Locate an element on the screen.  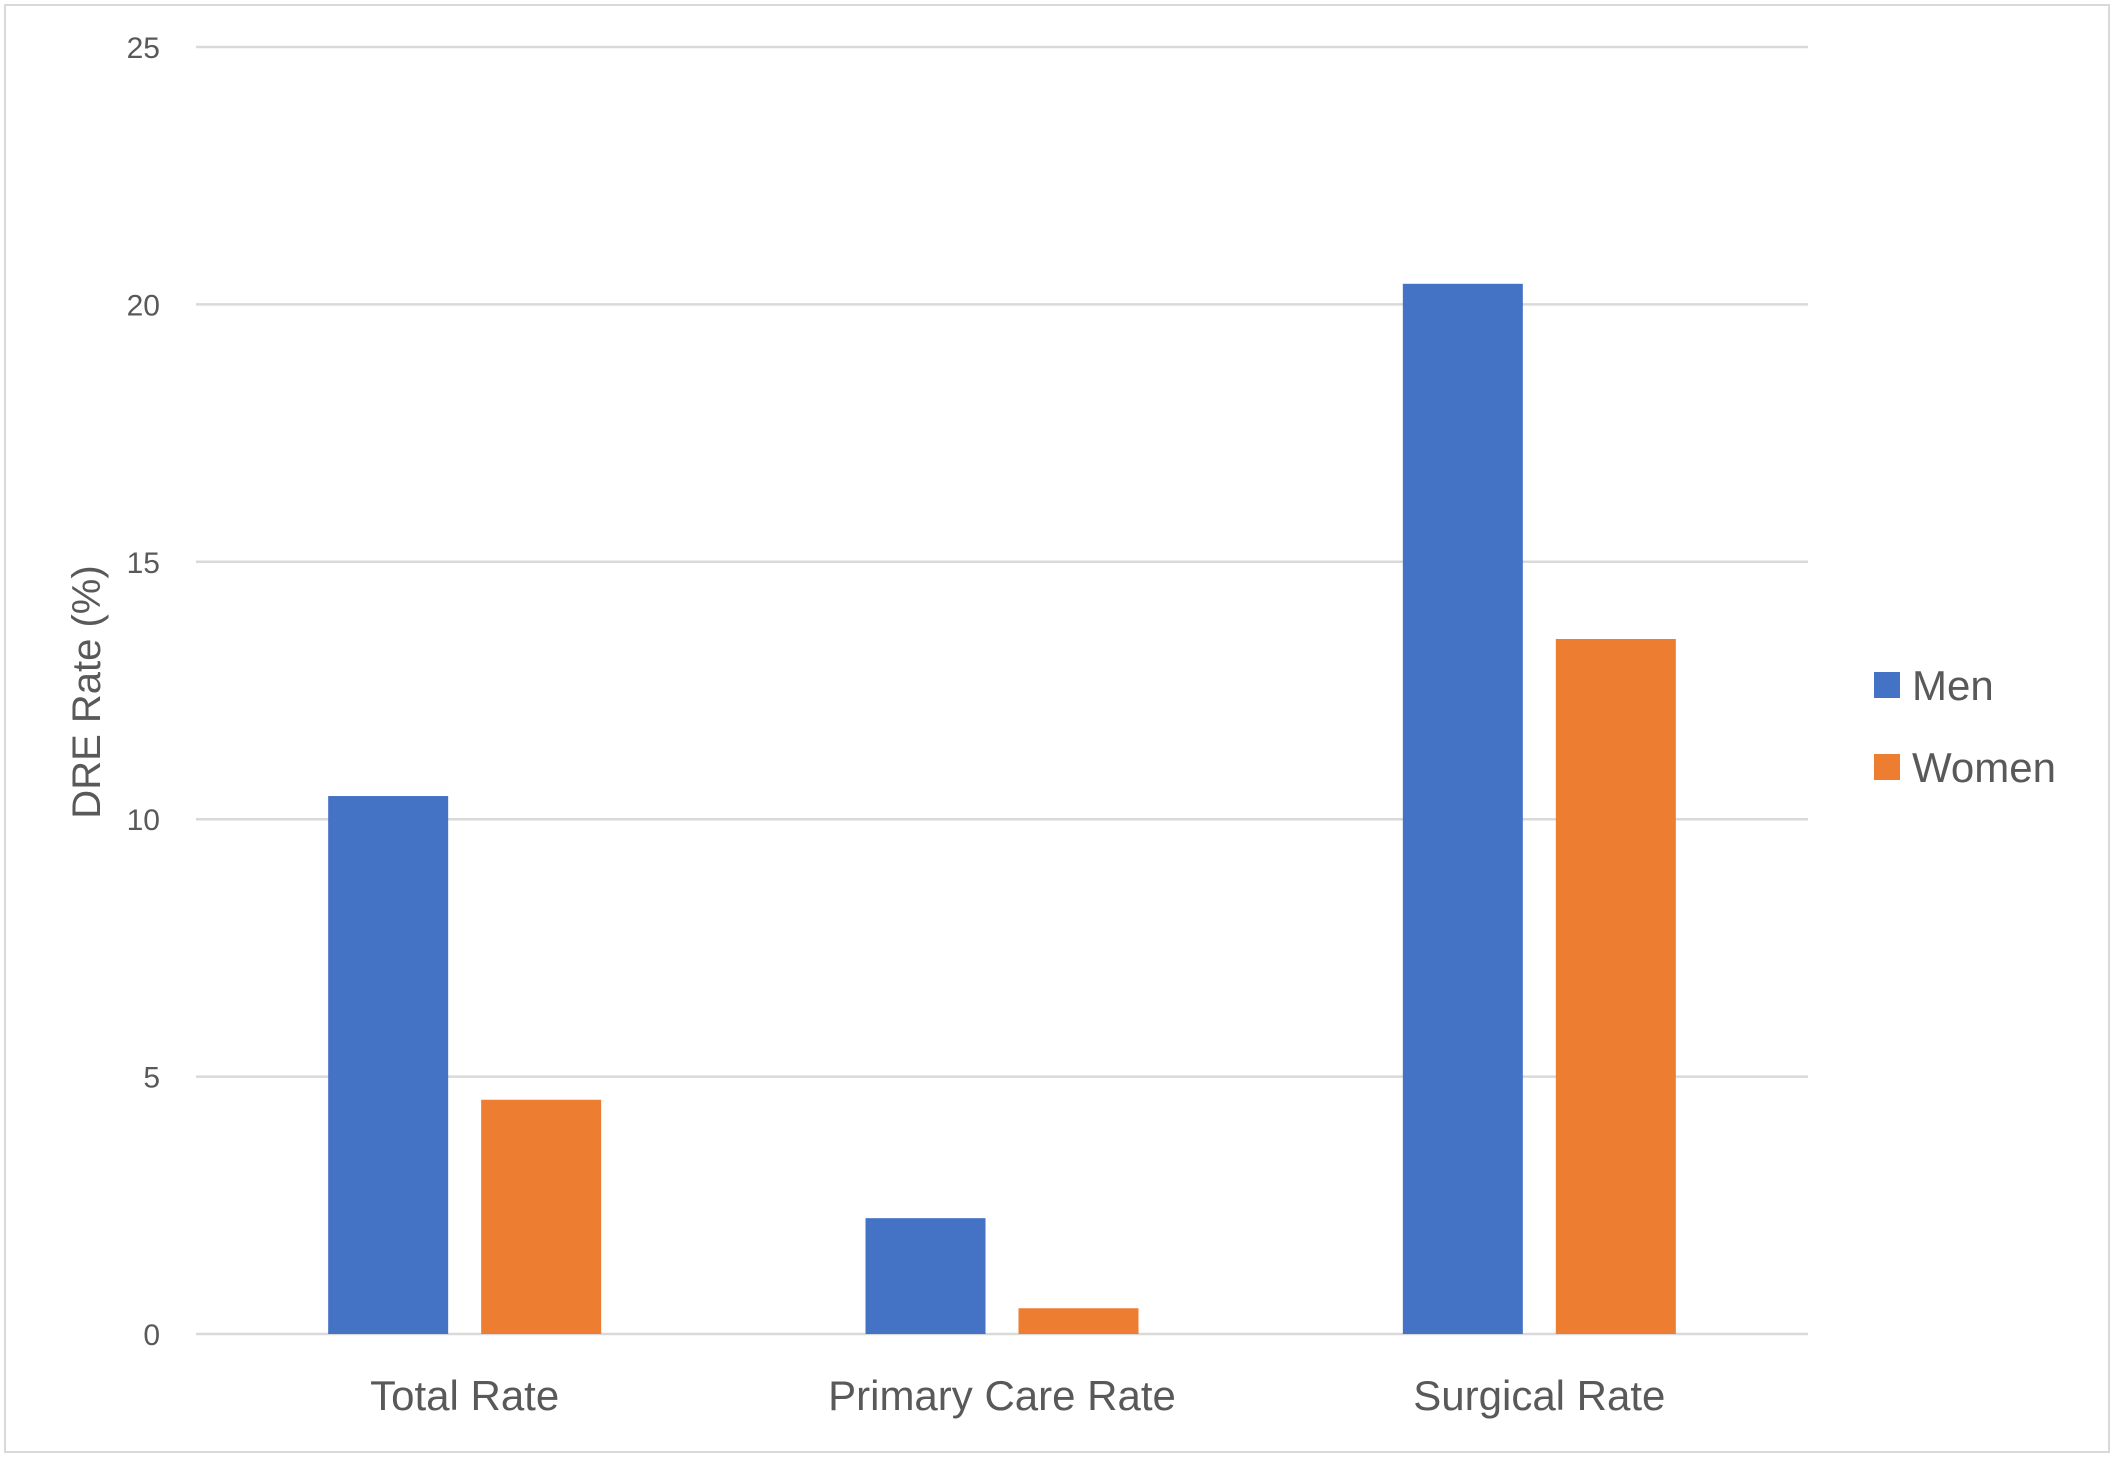
legend-label-men: Men is located at coordinates (1953, 685).